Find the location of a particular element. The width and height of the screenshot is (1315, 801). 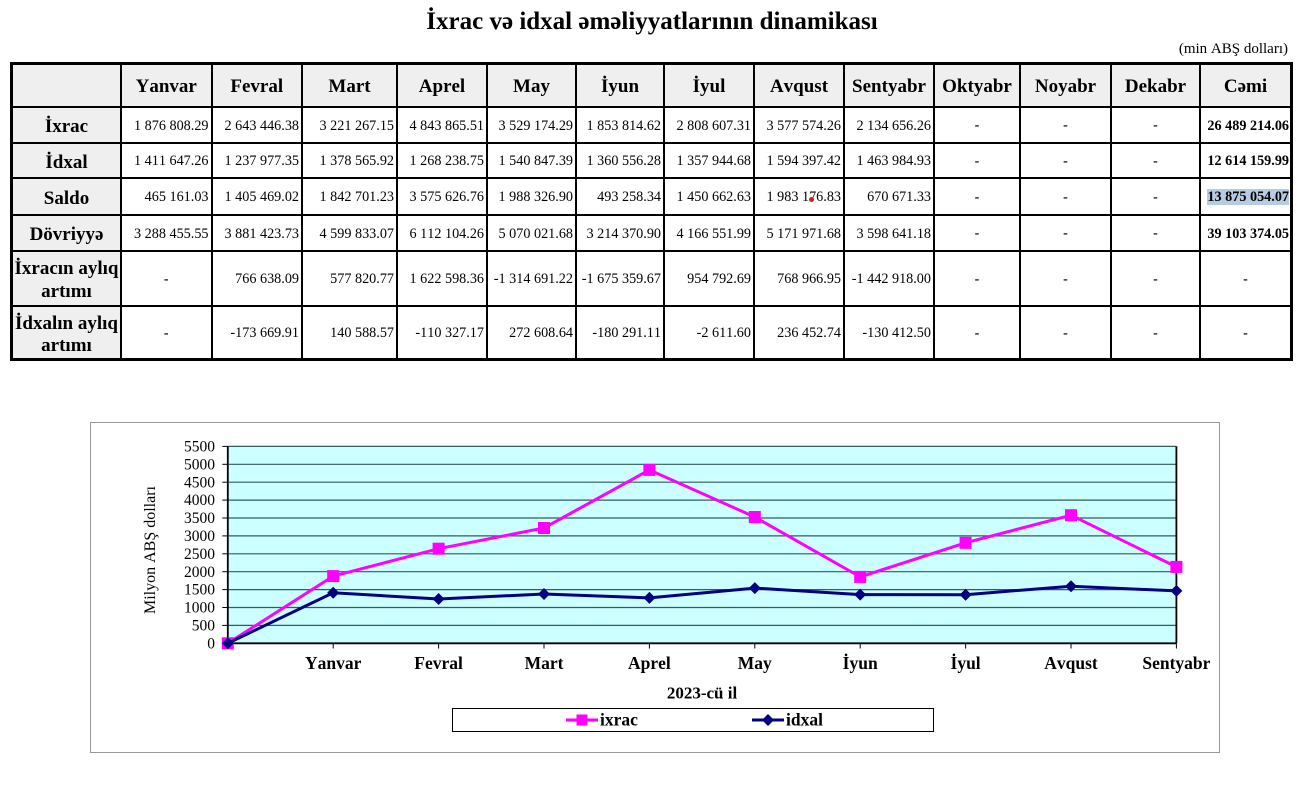

svg-text: 500 is located at coordinates (204, 626).